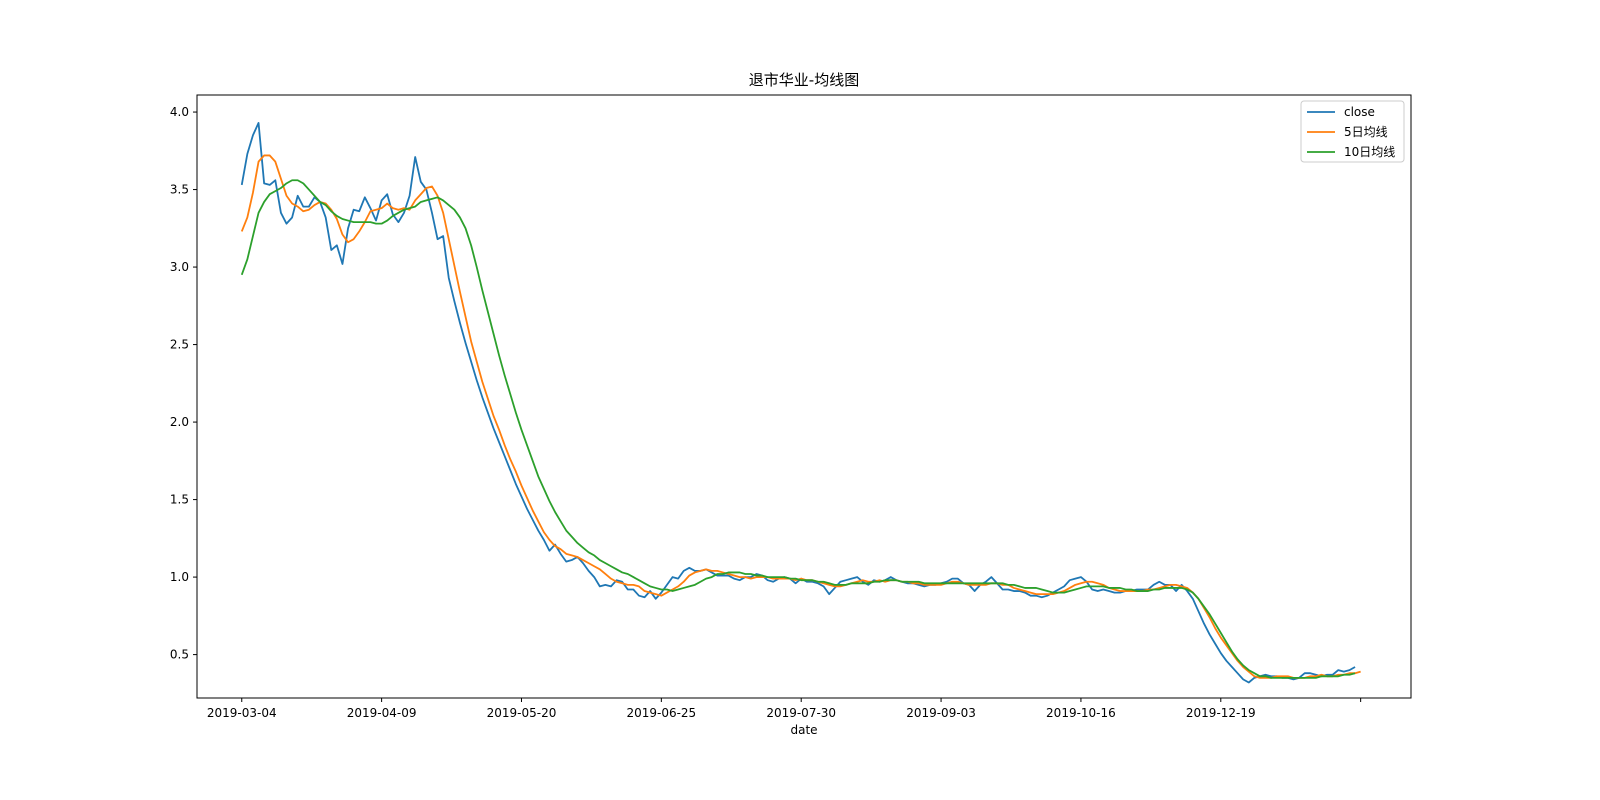 The width and height of the screenshot is (1600, 800). Describe the element at coordinates (522, 713) in the screenshot. I see `x-tick-label: 2019-05-20` at that location.